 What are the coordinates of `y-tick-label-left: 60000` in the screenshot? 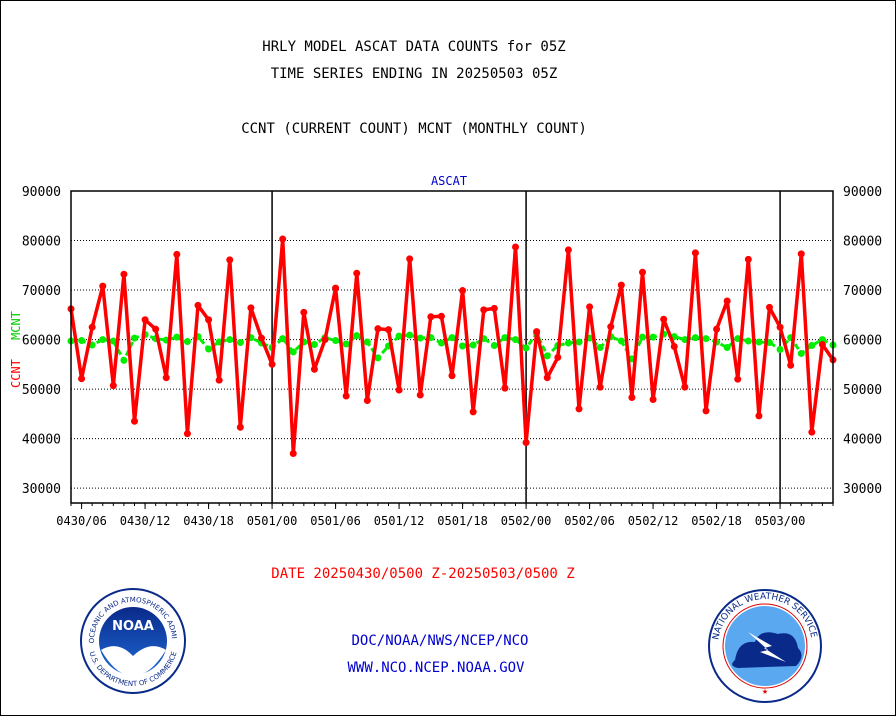 It's located at (41, 341).